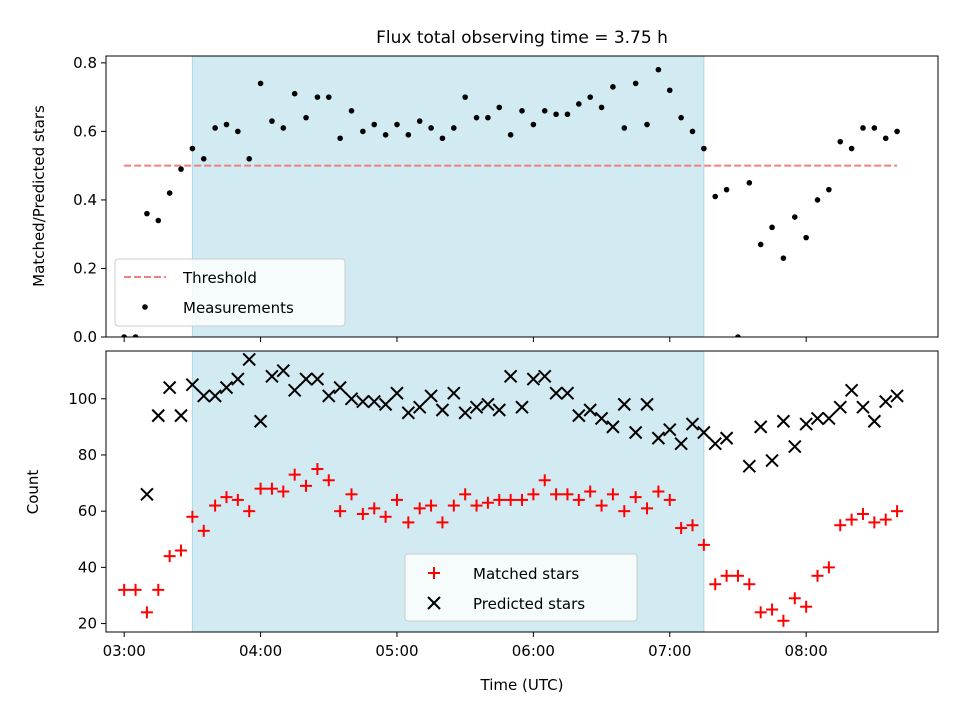 The width and height of the screenshot is (960, 720). What do you see at coordinates (124, 651) in the screenshot?
I see `x-tick-label: 03:00` at bounding box center [124, 651].